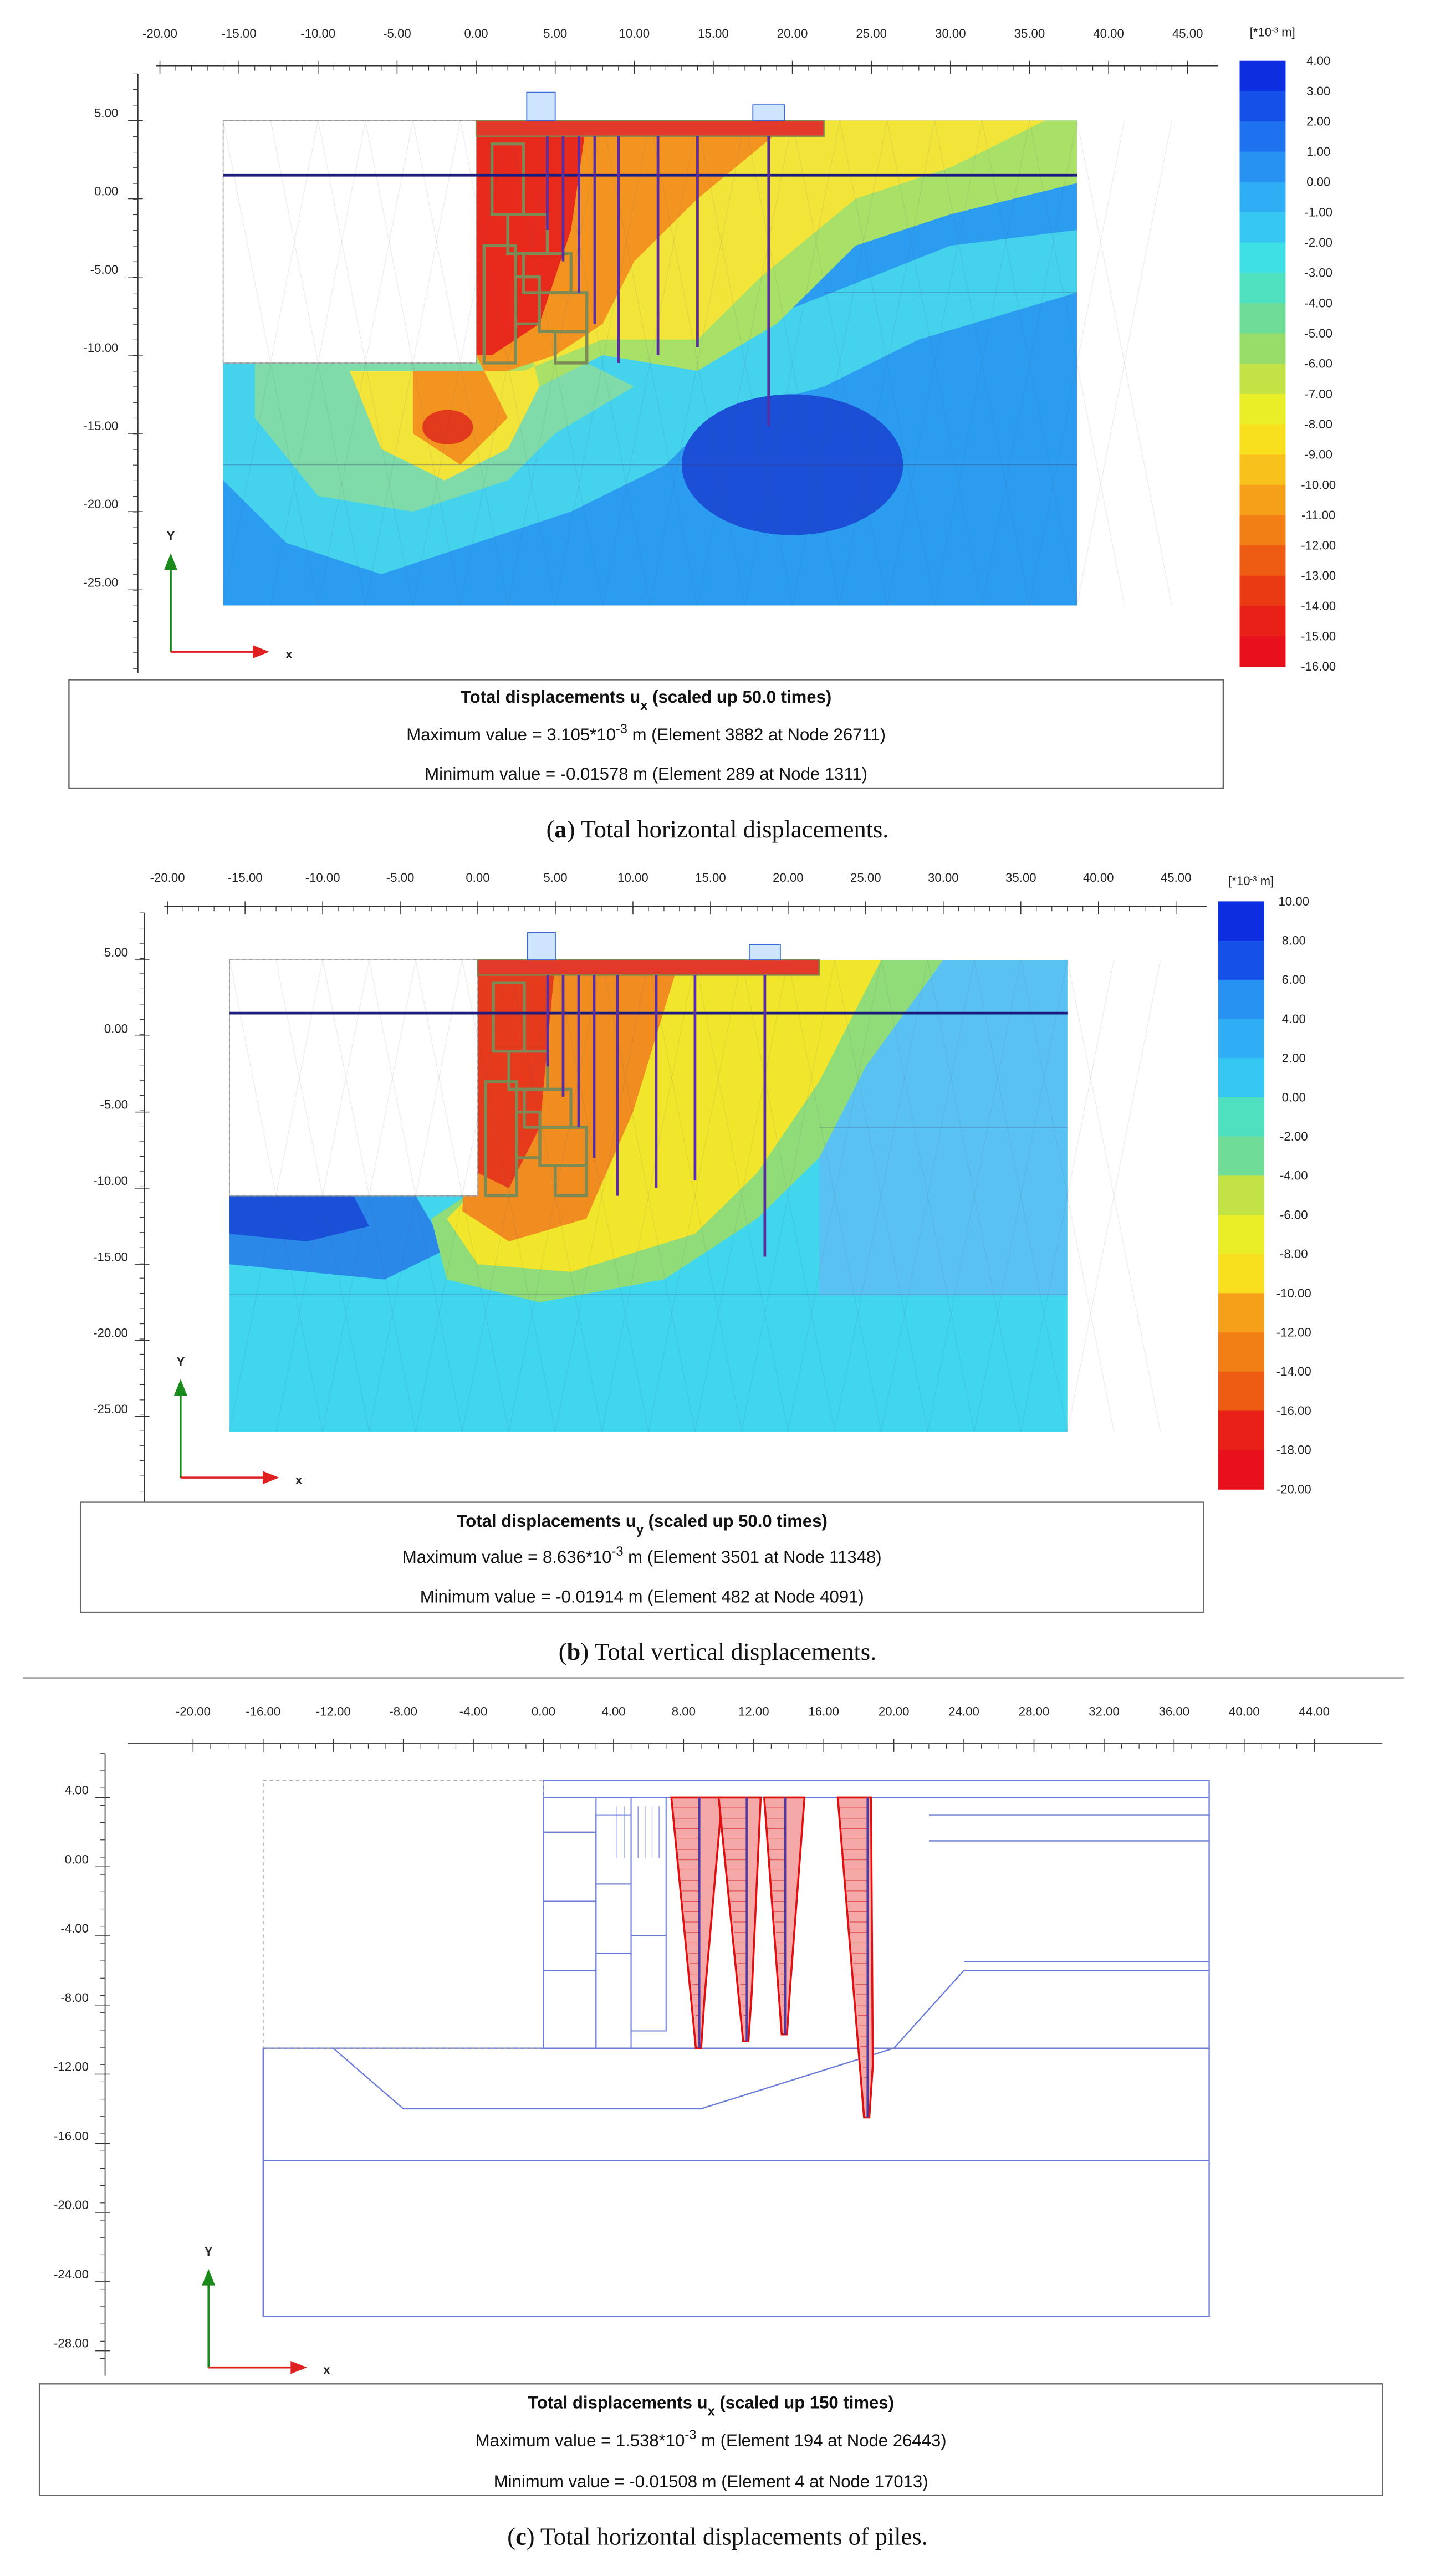 Image resolution: width=1435 pixels, height=2576 pixels. Describe the element at coordinates (621, 729) in the screenshot. I see `max-sup: -3` at that location.